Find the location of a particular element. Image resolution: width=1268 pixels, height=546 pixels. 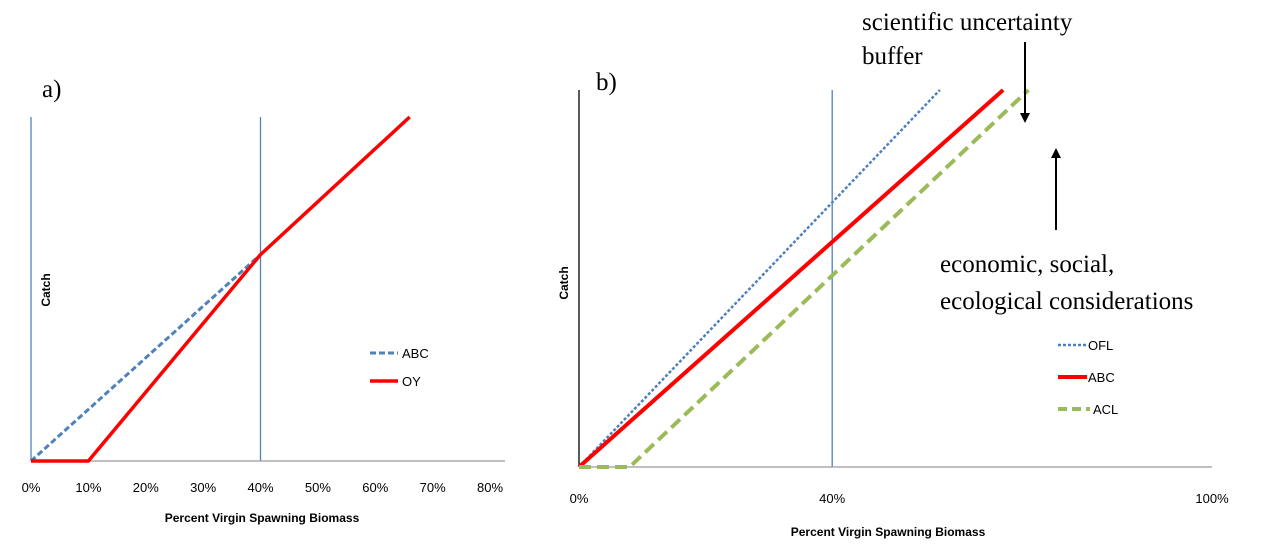

ylabel-b: Catch is located at coordinates (564, 282).